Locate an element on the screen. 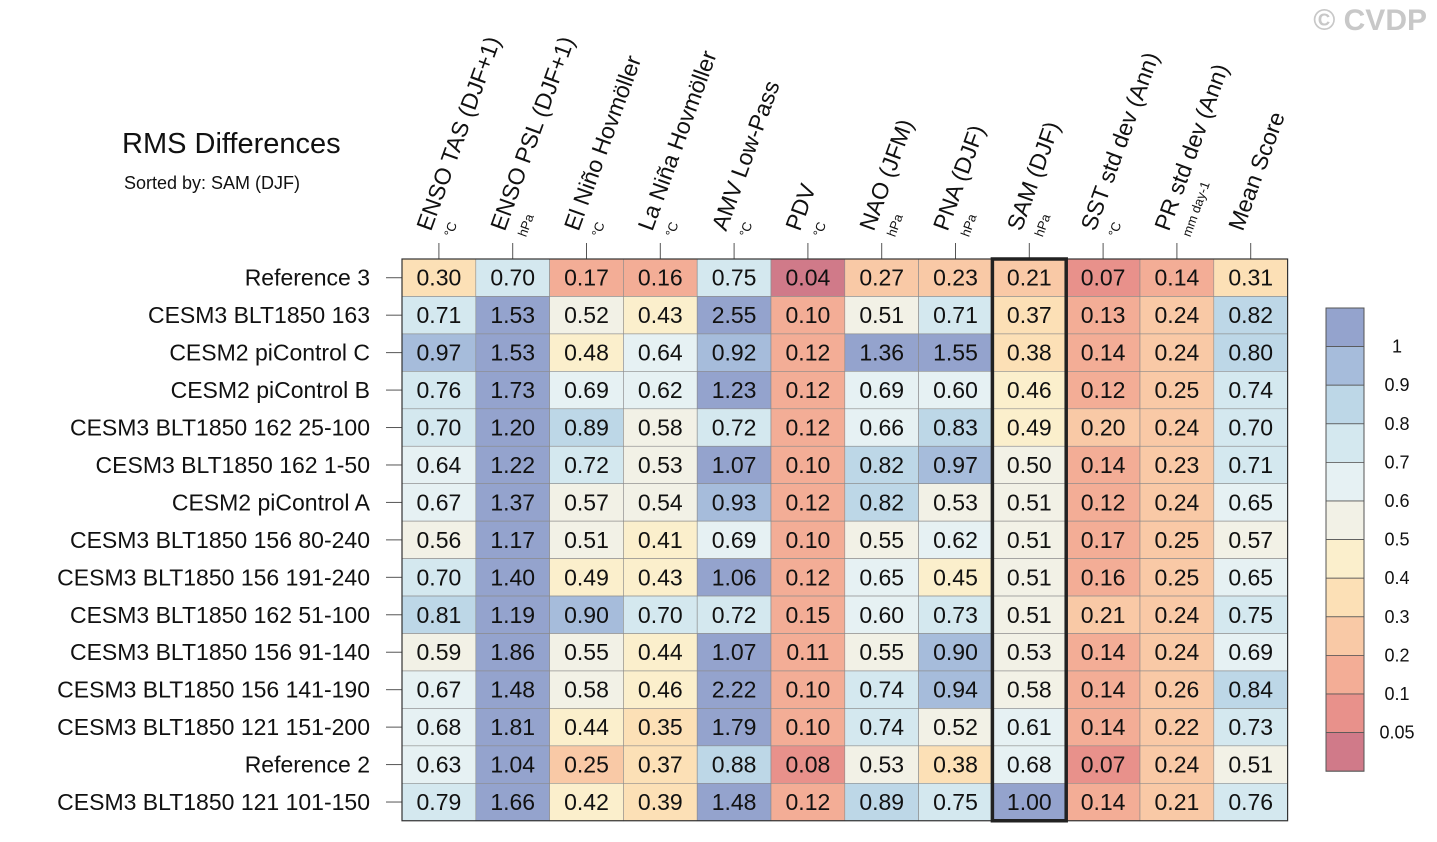  column-header: PNA (DJF)hPa is located at coordinates (959, 180).